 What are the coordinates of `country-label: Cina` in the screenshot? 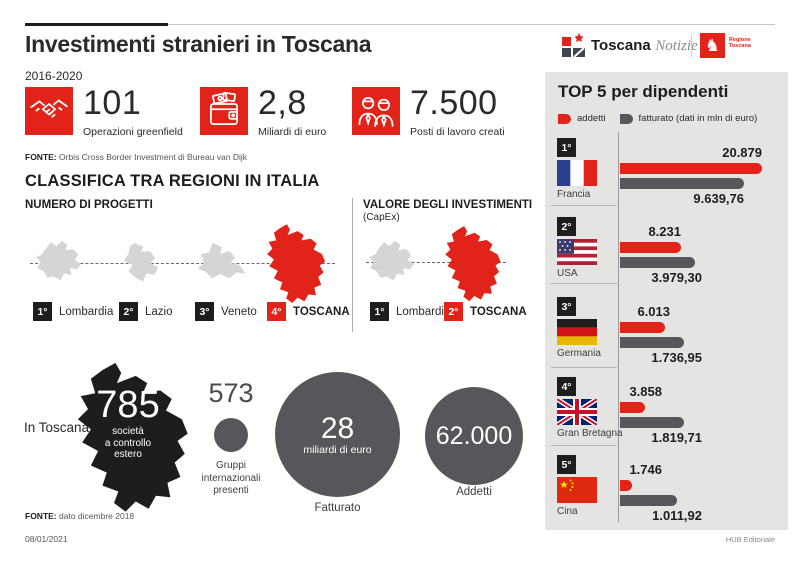 It's located at (567, 511).